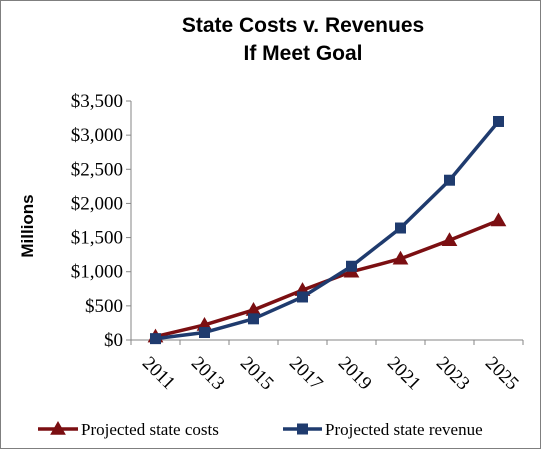 Image resolution: width=543 pixels, height=451 pixels. I want to click on y-tick-label: $2,000, so click(97, 203).